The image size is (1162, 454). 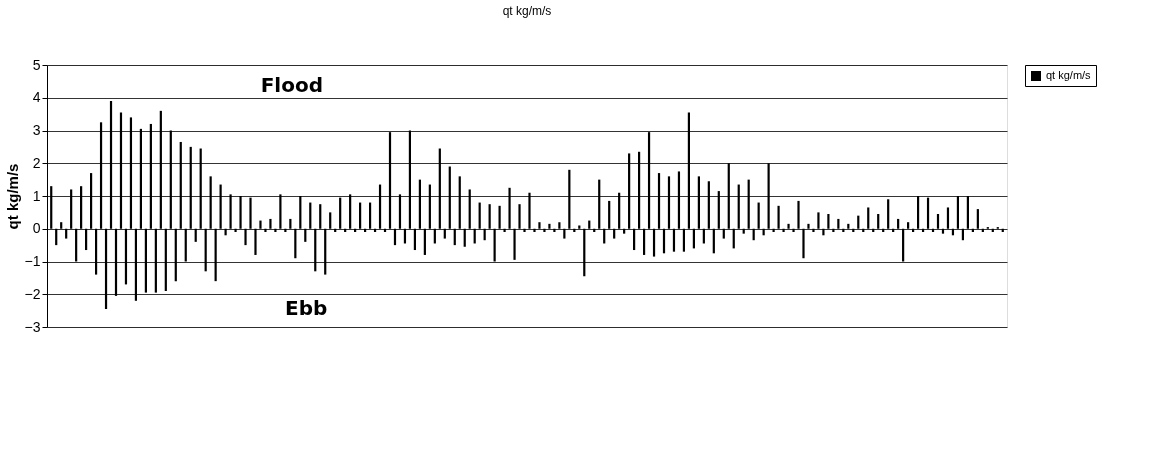 I want to click on y-tick-label: 0, so click(x=36, y=228).